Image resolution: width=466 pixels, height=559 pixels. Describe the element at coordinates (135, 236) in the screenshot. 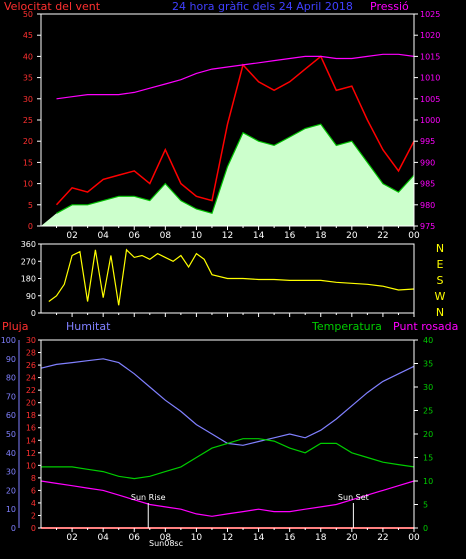

I see `wind-x-tick-label: 06` at that location.